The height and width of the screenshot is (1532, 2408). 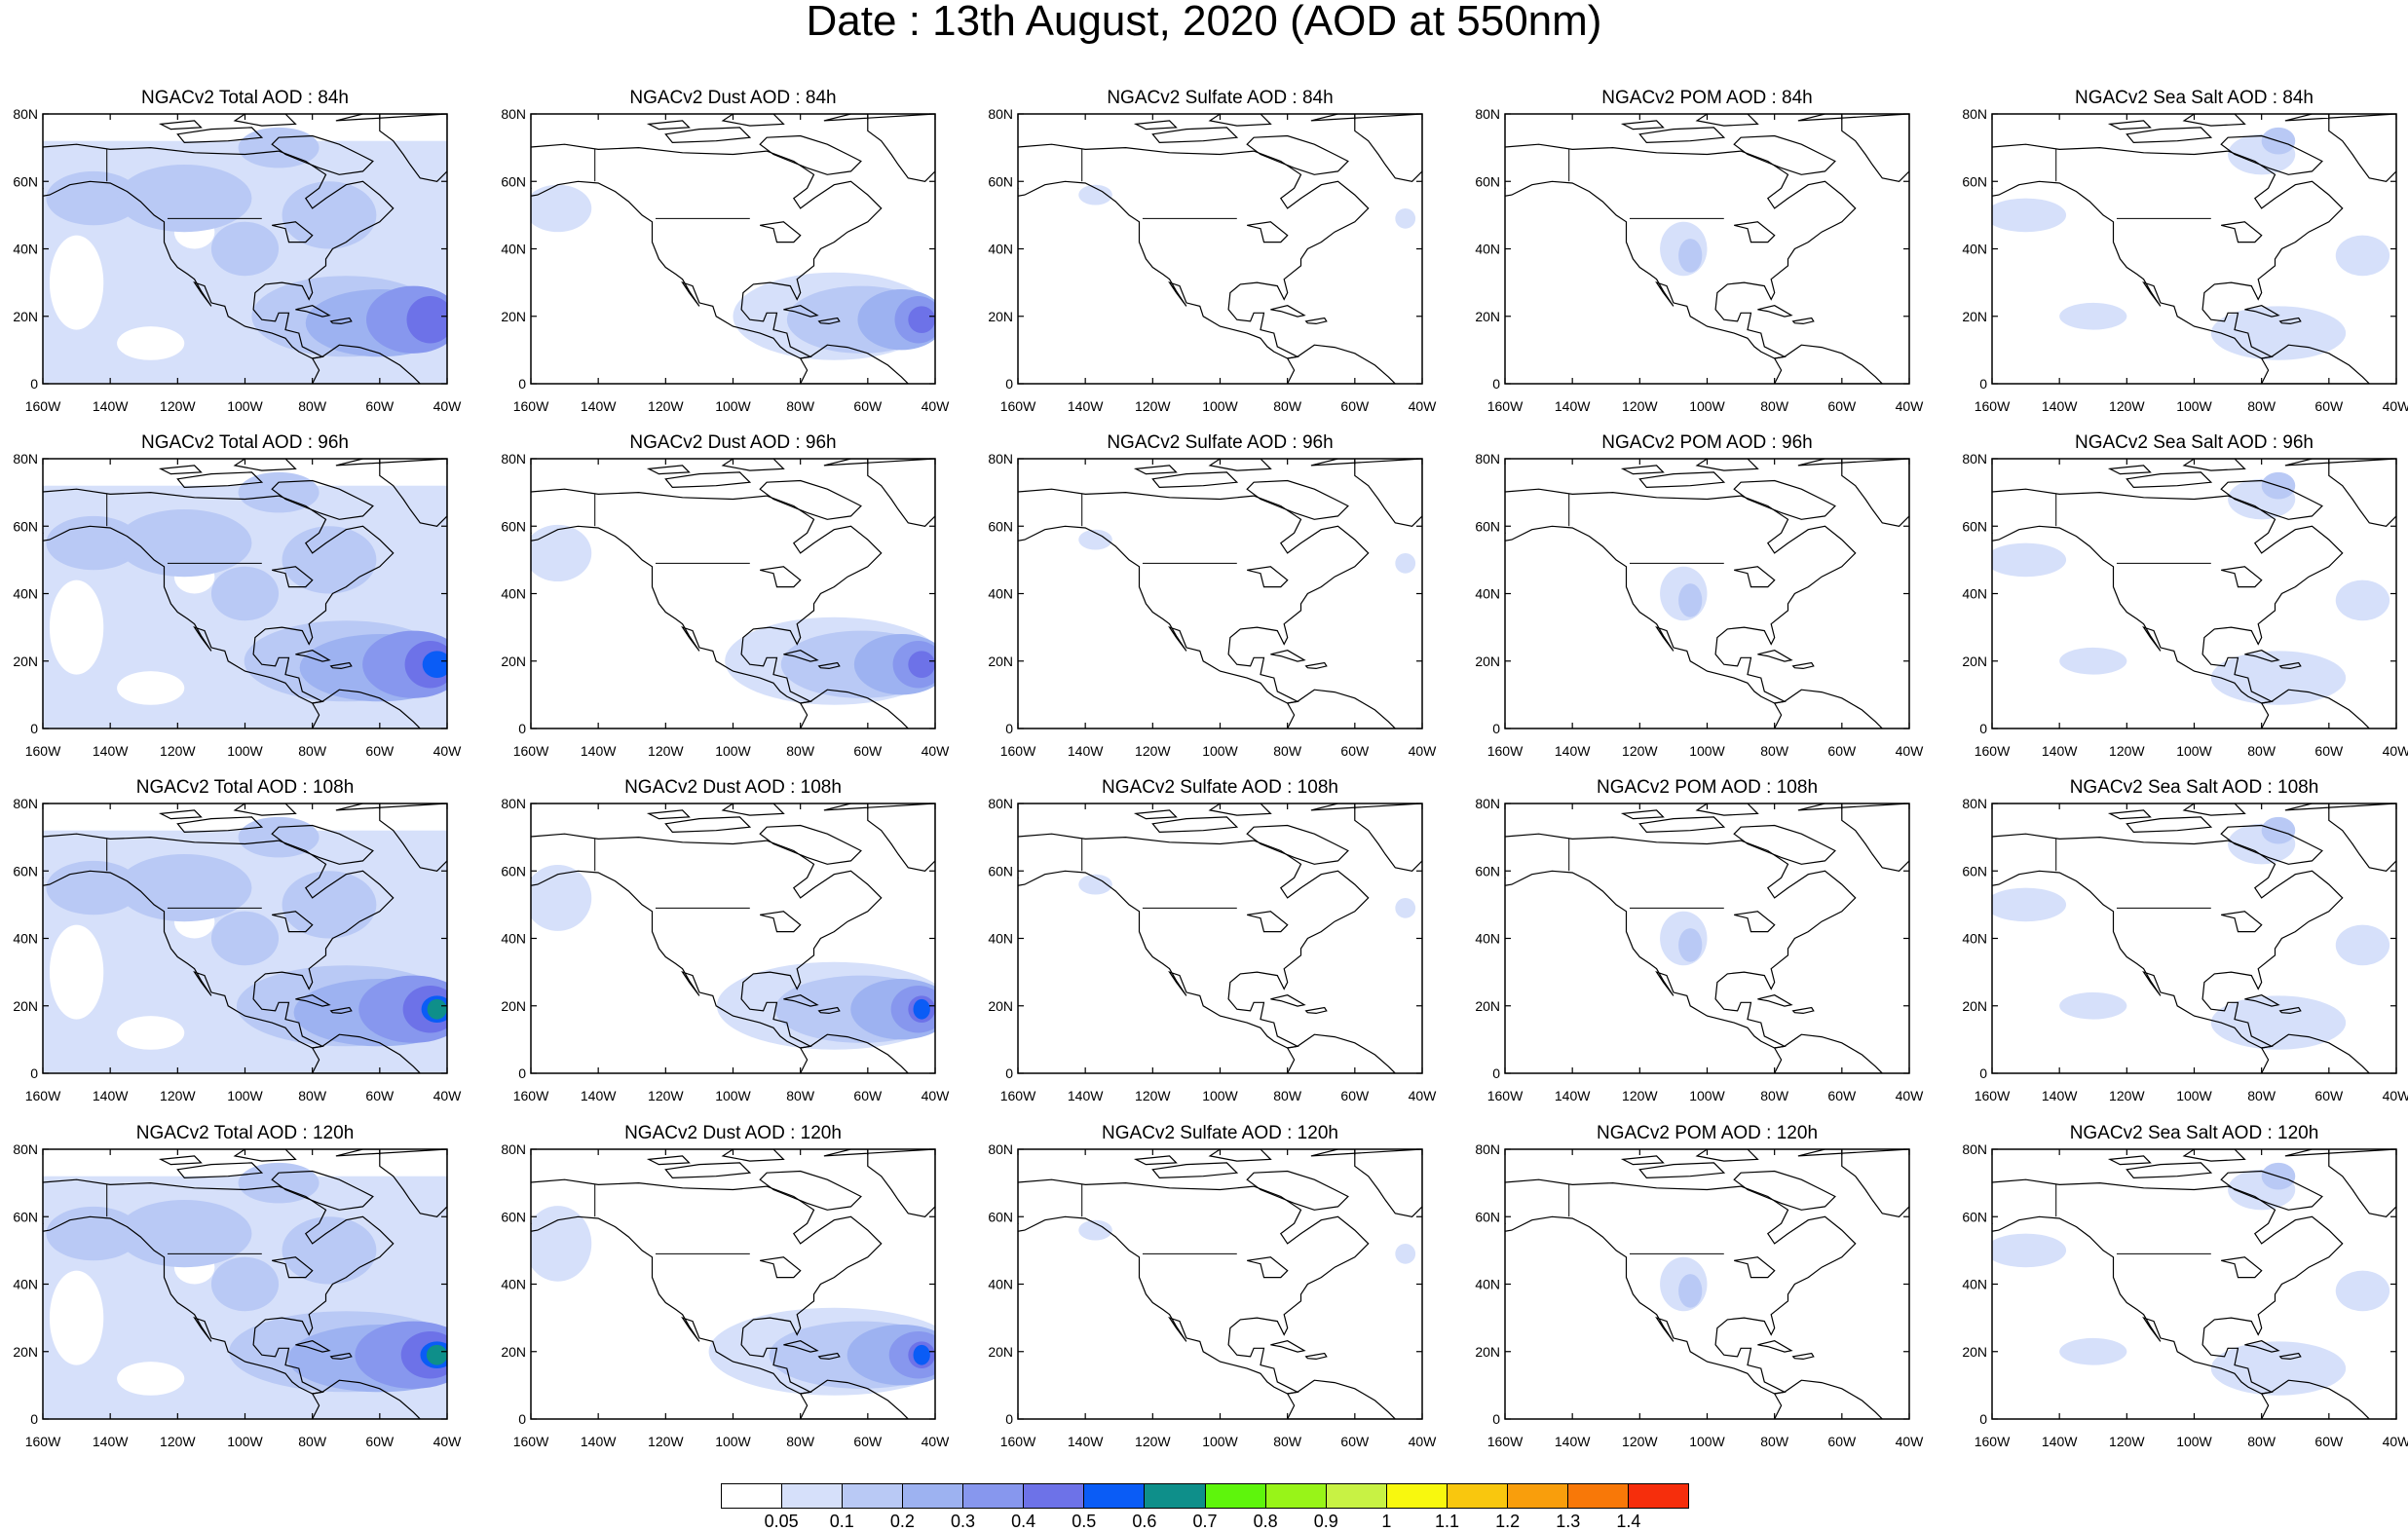 I want to click on colorbar-tick-label: 0.5, so click(x=1084, y=1521).